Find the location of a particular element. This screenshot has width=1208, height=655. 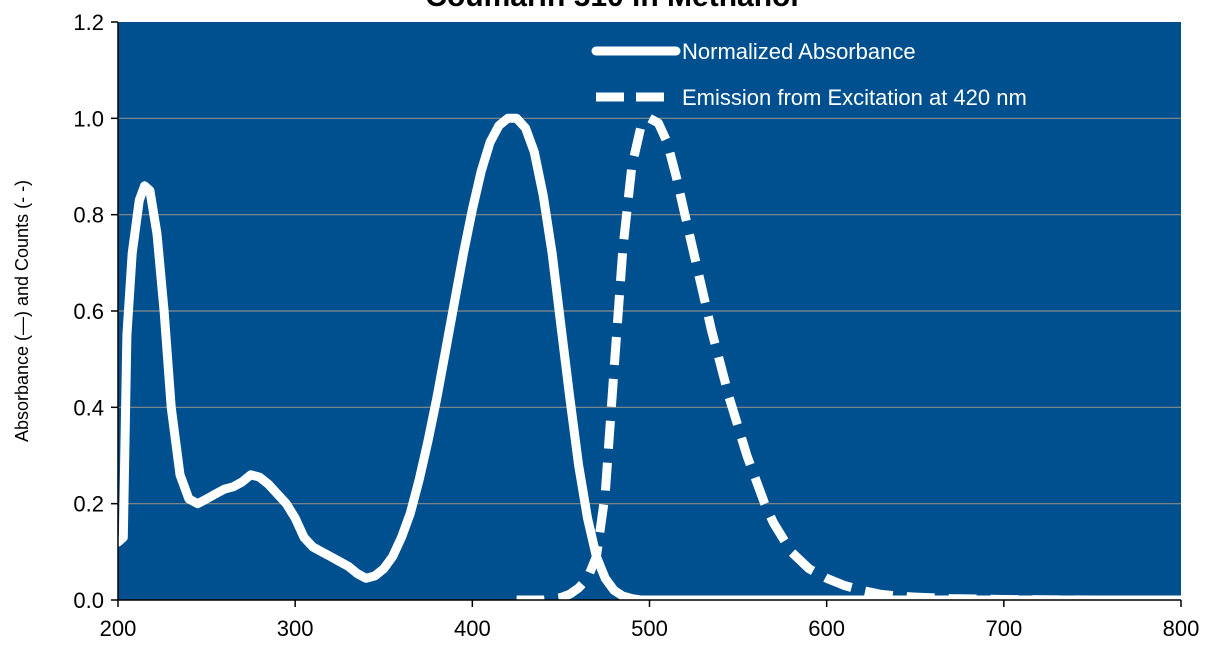

y-axis-label: Absorbance (—) and Counts (- -) is located at coordinates (22, 311).